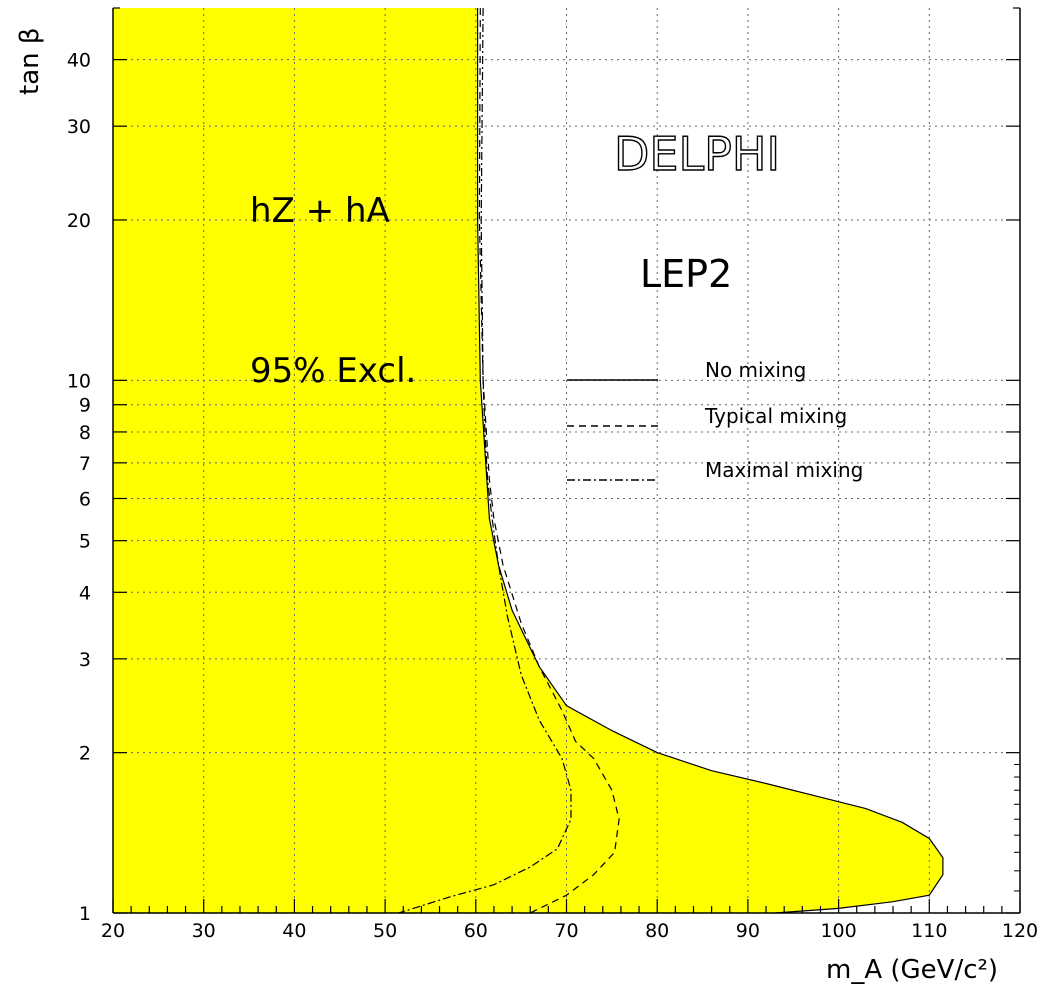 This screenshot has width=1049, height=992. What do you see at coordinates (755, 370) in the screenshot?
I see `legend-label-1: No mixing` at bounding box center [755, 370].